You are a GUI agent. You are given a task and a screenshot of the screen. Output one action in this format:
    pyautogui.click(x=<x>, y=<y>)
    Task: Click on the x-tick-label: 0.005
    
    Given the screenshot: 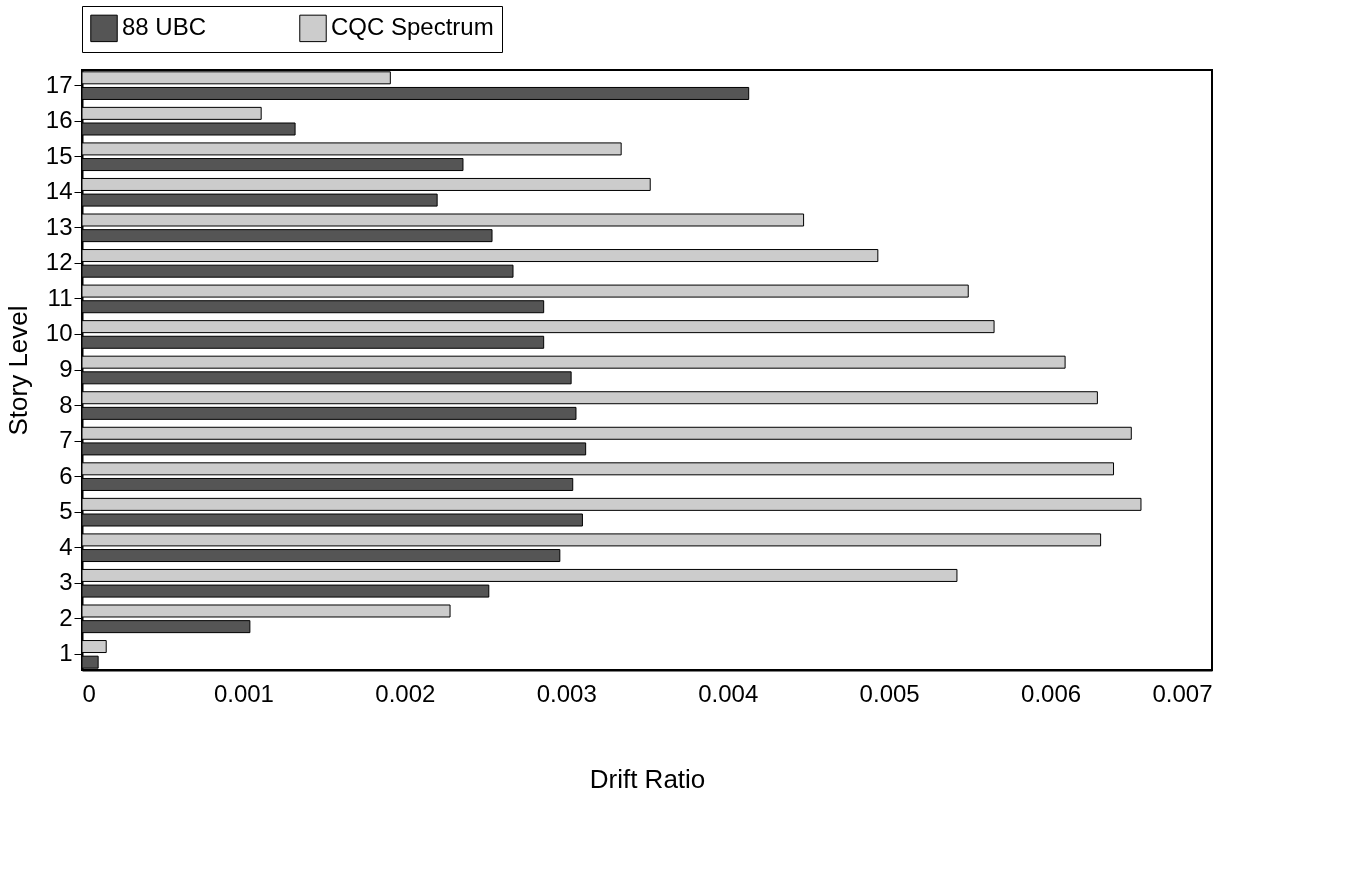 What is the action you would take?
    pyautogui.click(x=889, y=693)
    